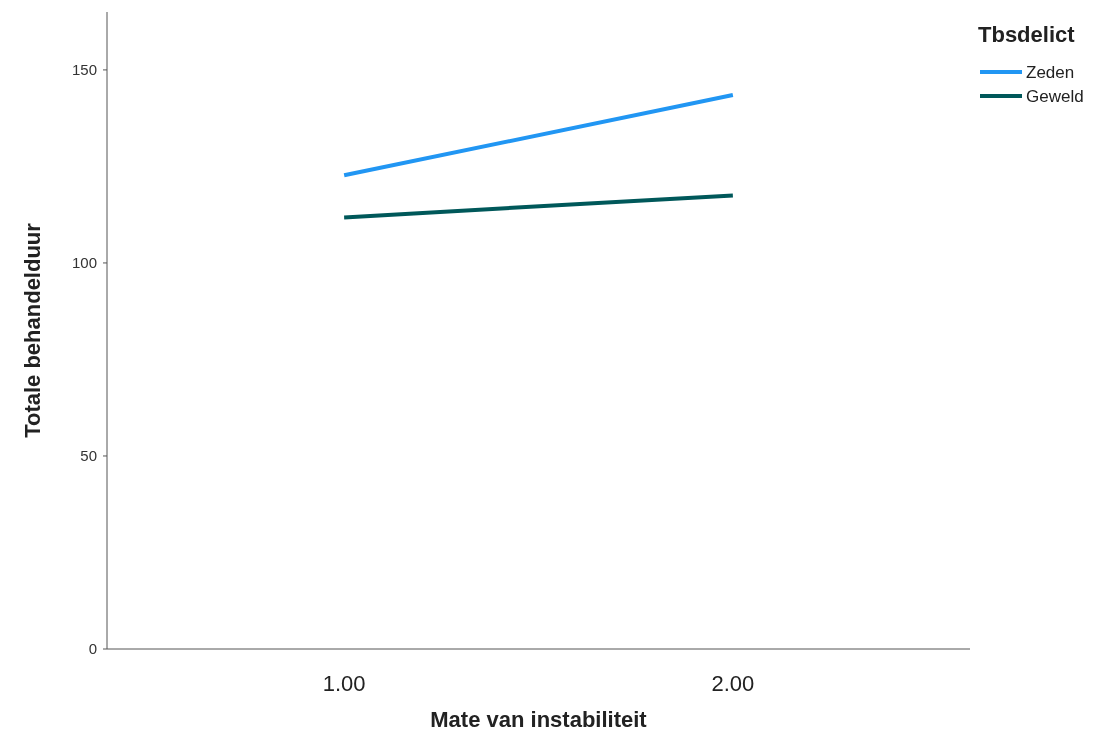 The image size is (1117, 740). Describe the element at coordinates (32, 330) in the screenshot. I see `y-axis-title: Totale behandelduur` at that location.